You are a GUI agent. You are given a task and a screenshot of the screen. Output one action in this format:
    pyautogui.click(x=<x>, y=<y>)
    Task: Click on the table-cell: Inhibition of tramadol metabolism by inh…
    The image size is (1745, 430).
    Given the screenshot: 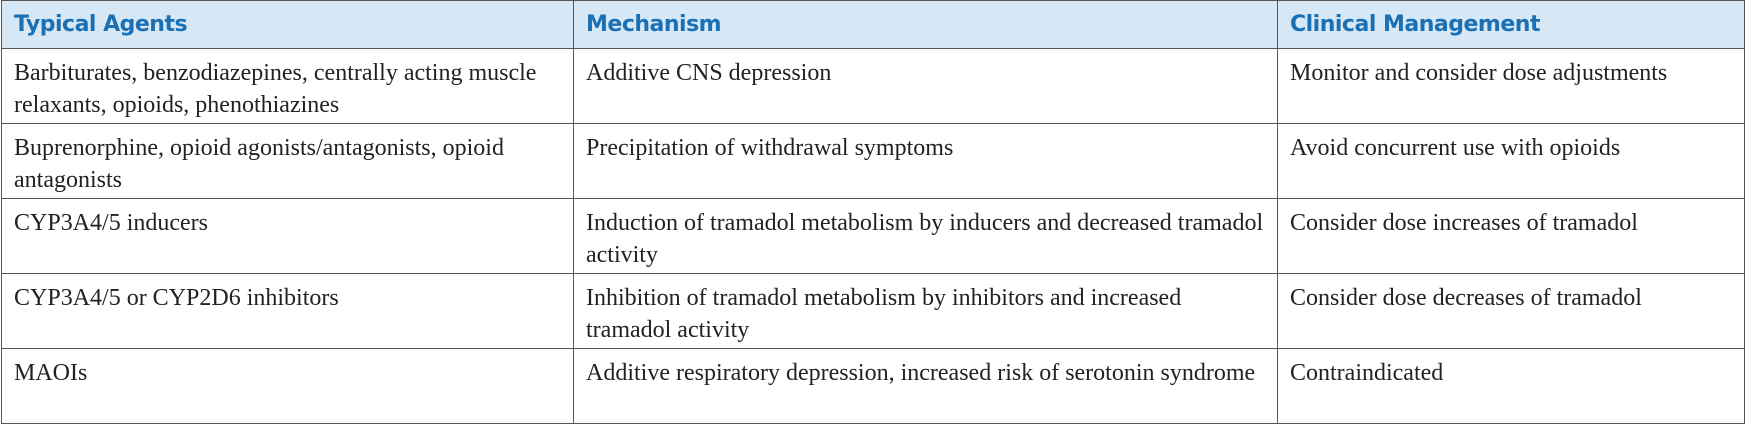 What is the action you would take?
    pyautogui.click(x=925, y=311)
    